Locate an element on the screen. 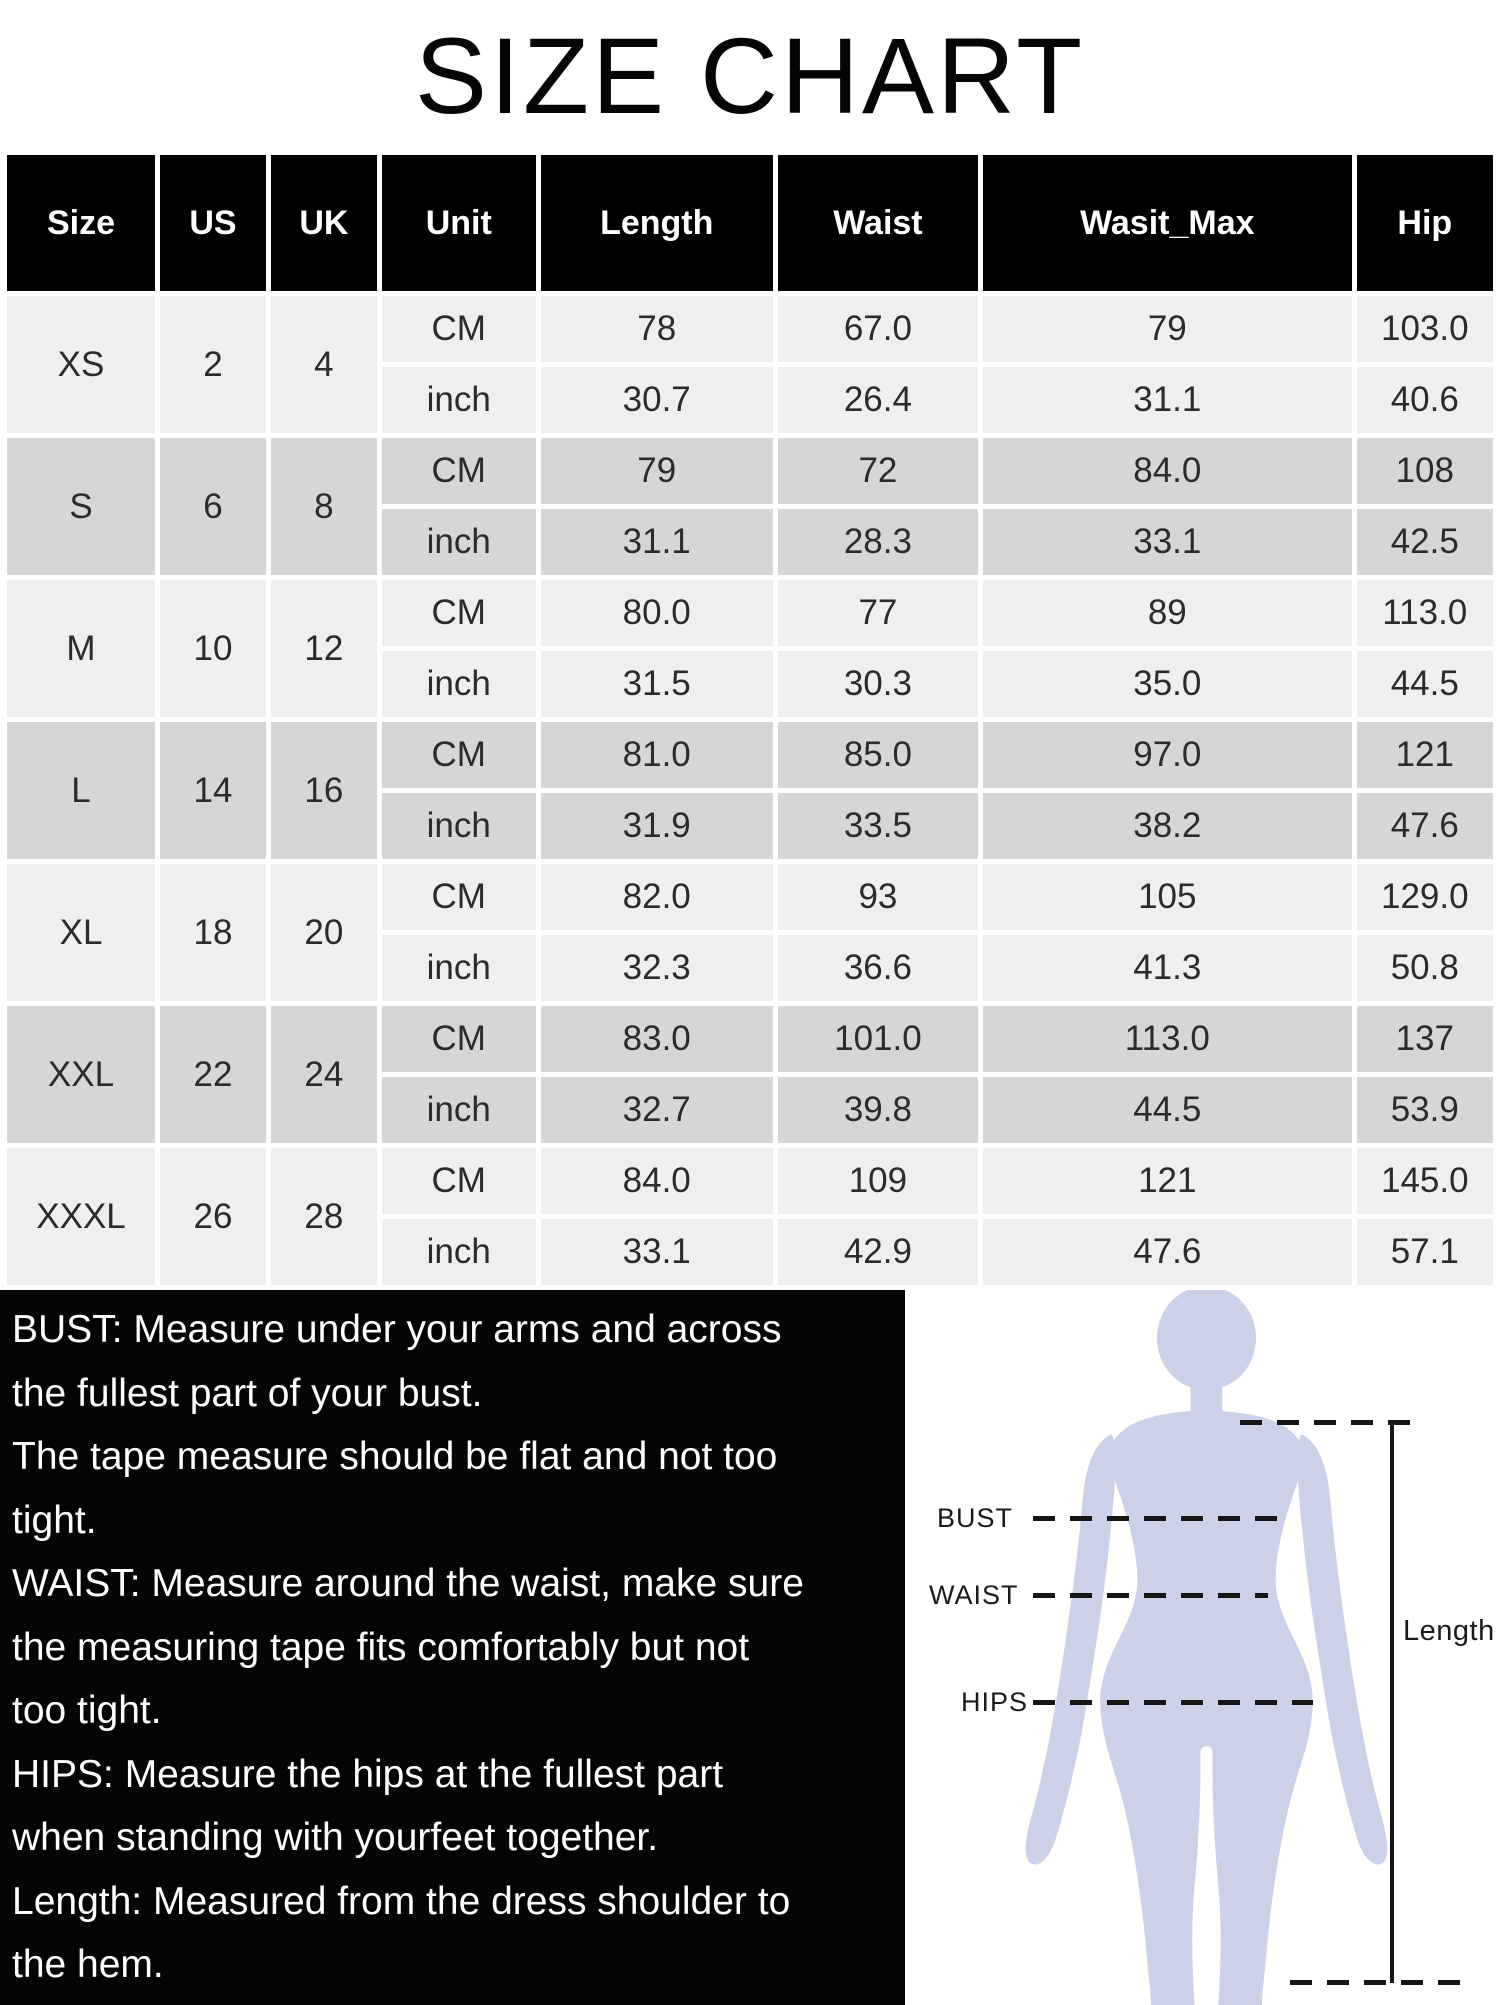 This screenshot has height=2005, width=1500. waist-label: WAIST is located at coordinates (974, 1595).